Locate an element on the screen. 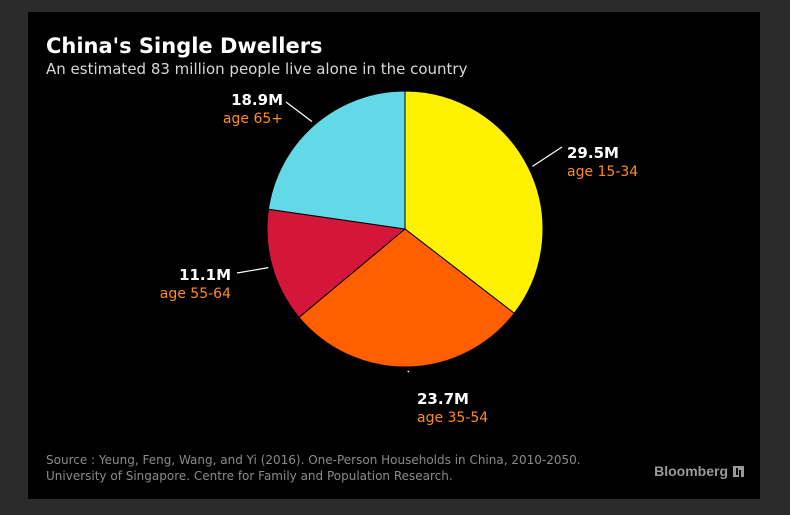  slice-value-label-0: 29.5M is located at coordinates (593, 153).